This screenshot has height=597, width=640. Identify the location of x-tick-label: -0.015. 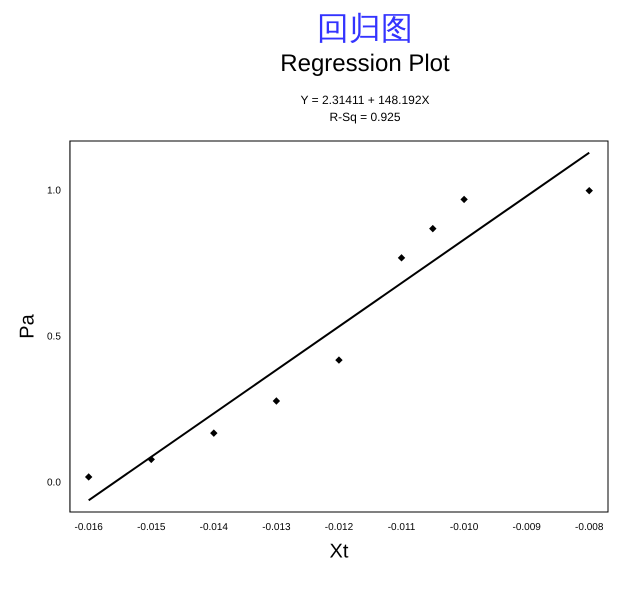
(151, 527).